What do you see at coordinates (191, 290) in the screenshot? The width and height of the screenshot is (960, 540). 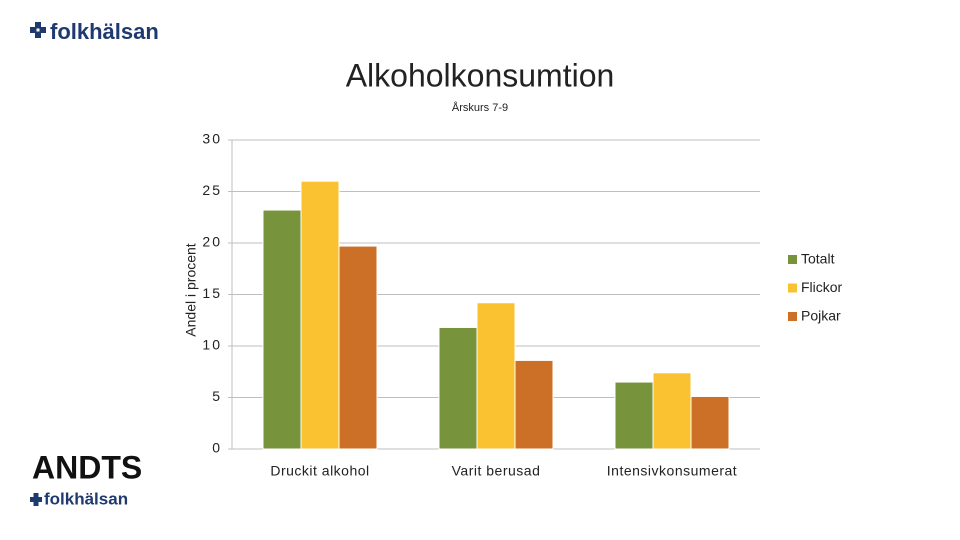 I see `y-axis-label: Andel i procent` at bounding box center [191, 290].